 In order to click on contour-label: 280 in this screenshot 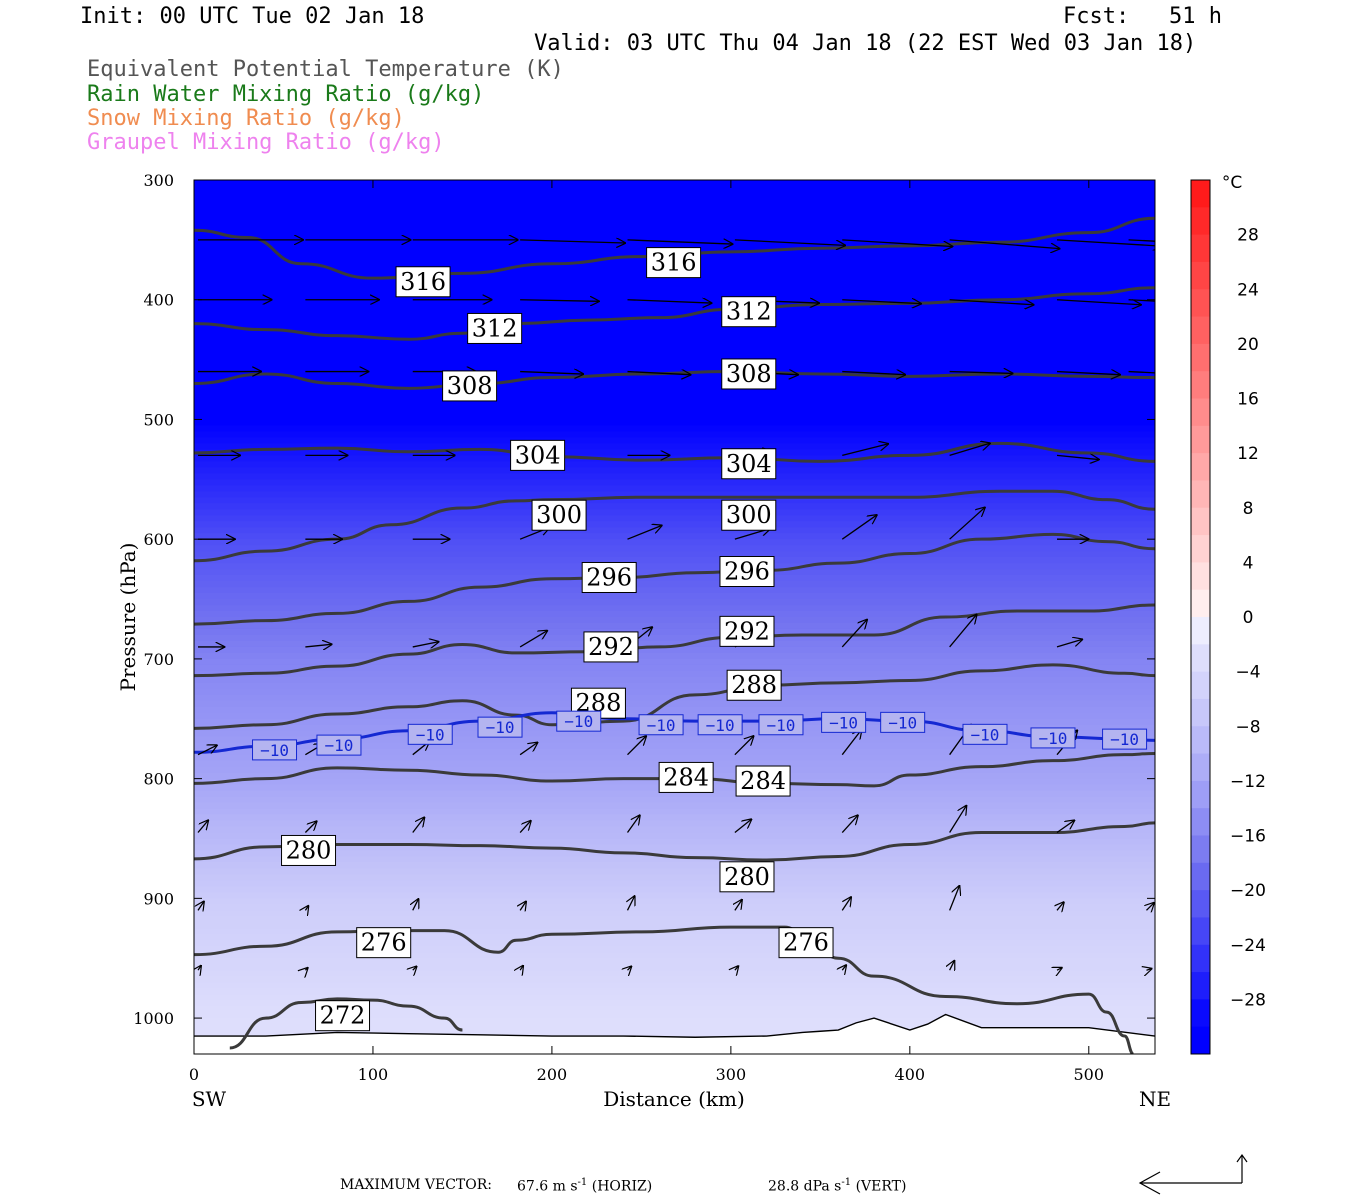, I will do `click(309, 850)`.